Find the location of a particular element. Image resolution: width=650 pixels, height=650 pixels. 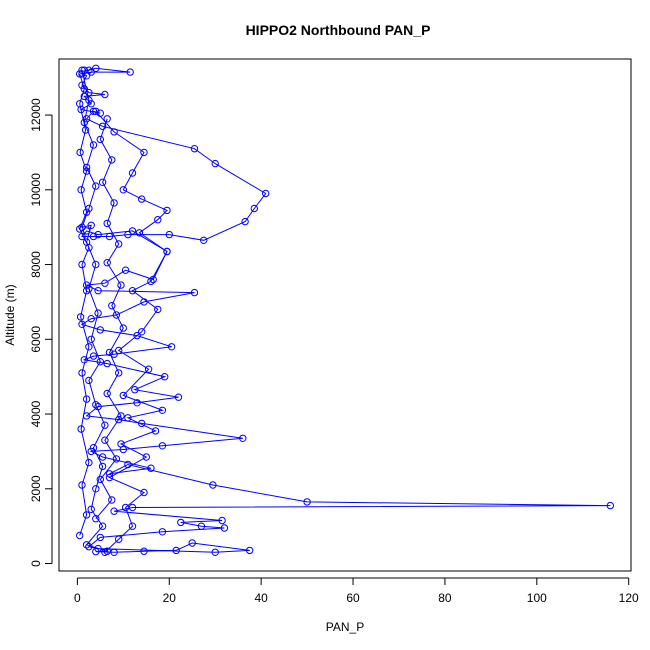

x-tick-label: 80 is located at coordinates (445, 598).